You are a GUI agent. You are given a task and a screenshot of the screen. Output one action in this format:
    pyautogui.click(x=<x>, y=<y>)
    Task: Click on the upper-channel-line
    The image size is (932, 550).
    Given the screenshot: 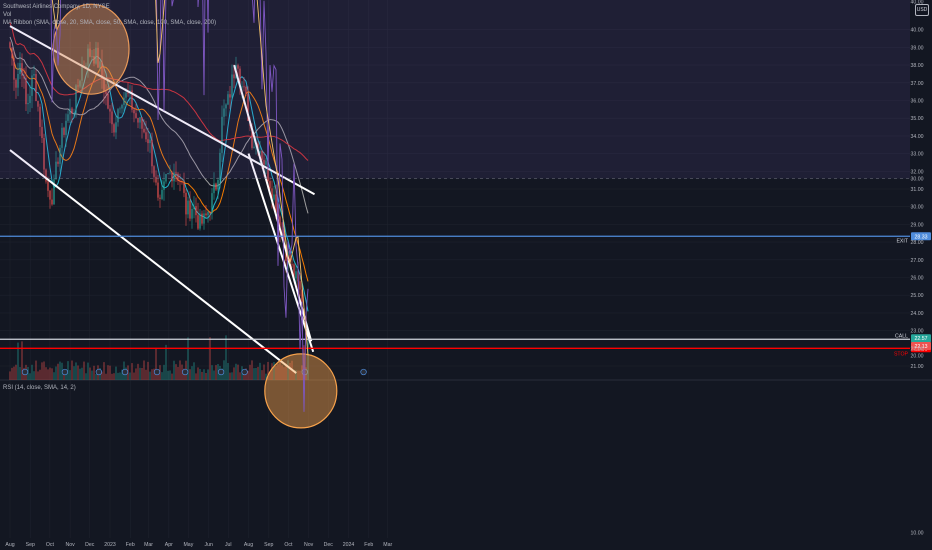 What is the action you would take?
    pyautogui.click(x=162, y=110)
    